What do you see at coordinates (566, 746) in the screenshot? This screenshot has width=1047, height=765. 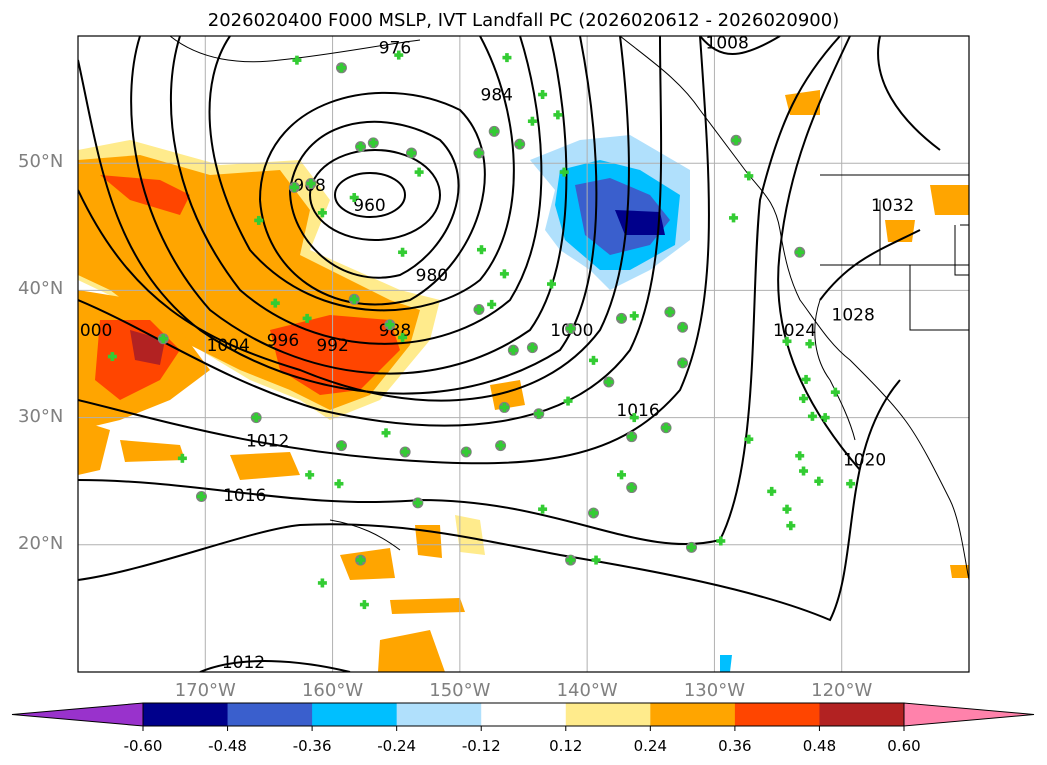 I see `colorbar-tick-label: 0.12` at bounding box center [566, 746].